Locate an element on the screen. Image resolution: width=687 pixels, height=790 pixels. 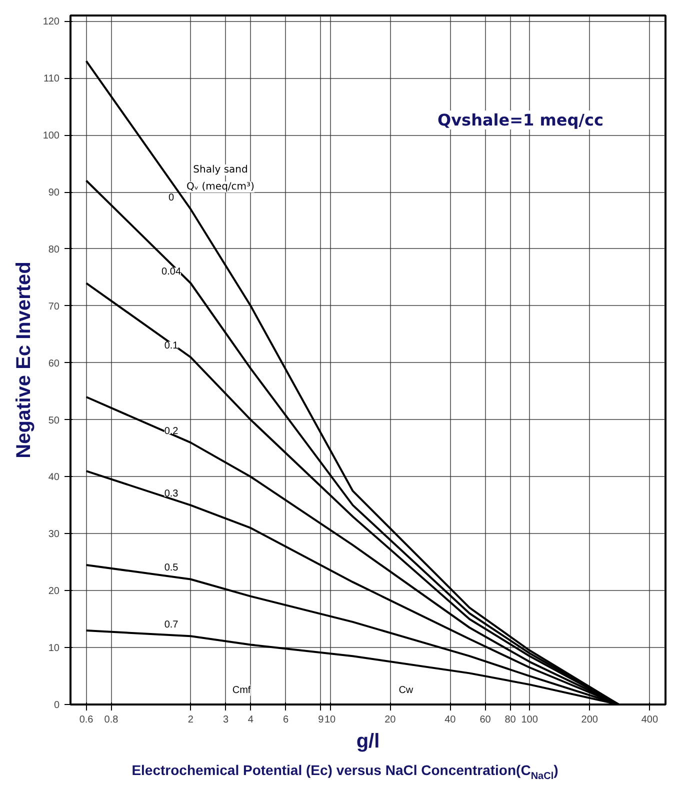
x-tick-label: 80 is located at coordinates (510, 720).